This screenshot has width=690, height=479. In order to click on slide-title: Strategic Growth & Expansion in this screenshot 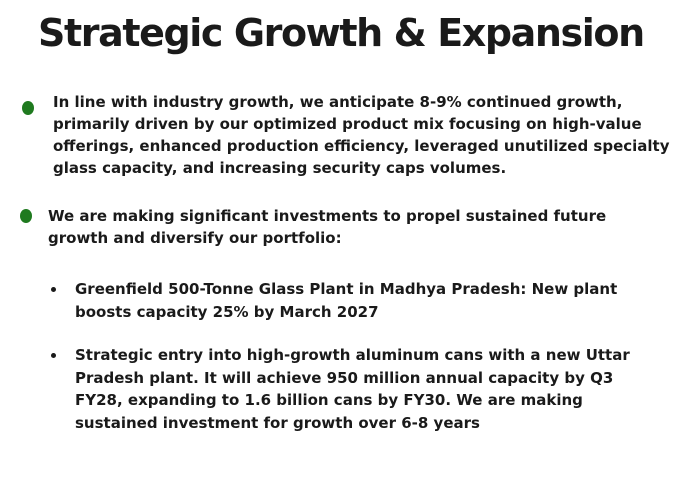, I will do `click(341, 33)`.